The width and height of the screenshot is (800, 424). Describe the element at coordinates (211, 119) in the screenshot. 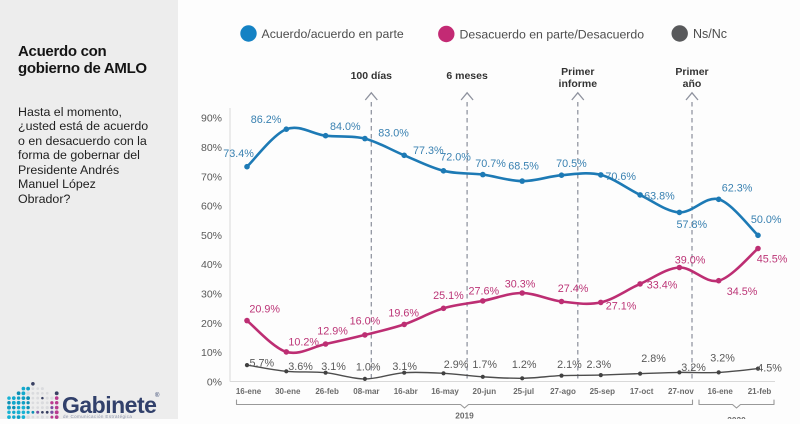

I see `svg-text: 90%` at that location.